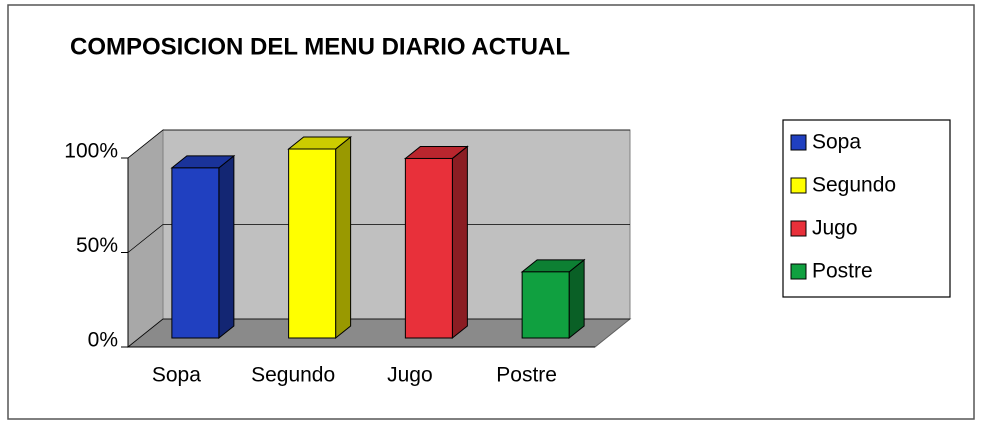  I want to click on legend-label: Segundo, so click(854, 185).